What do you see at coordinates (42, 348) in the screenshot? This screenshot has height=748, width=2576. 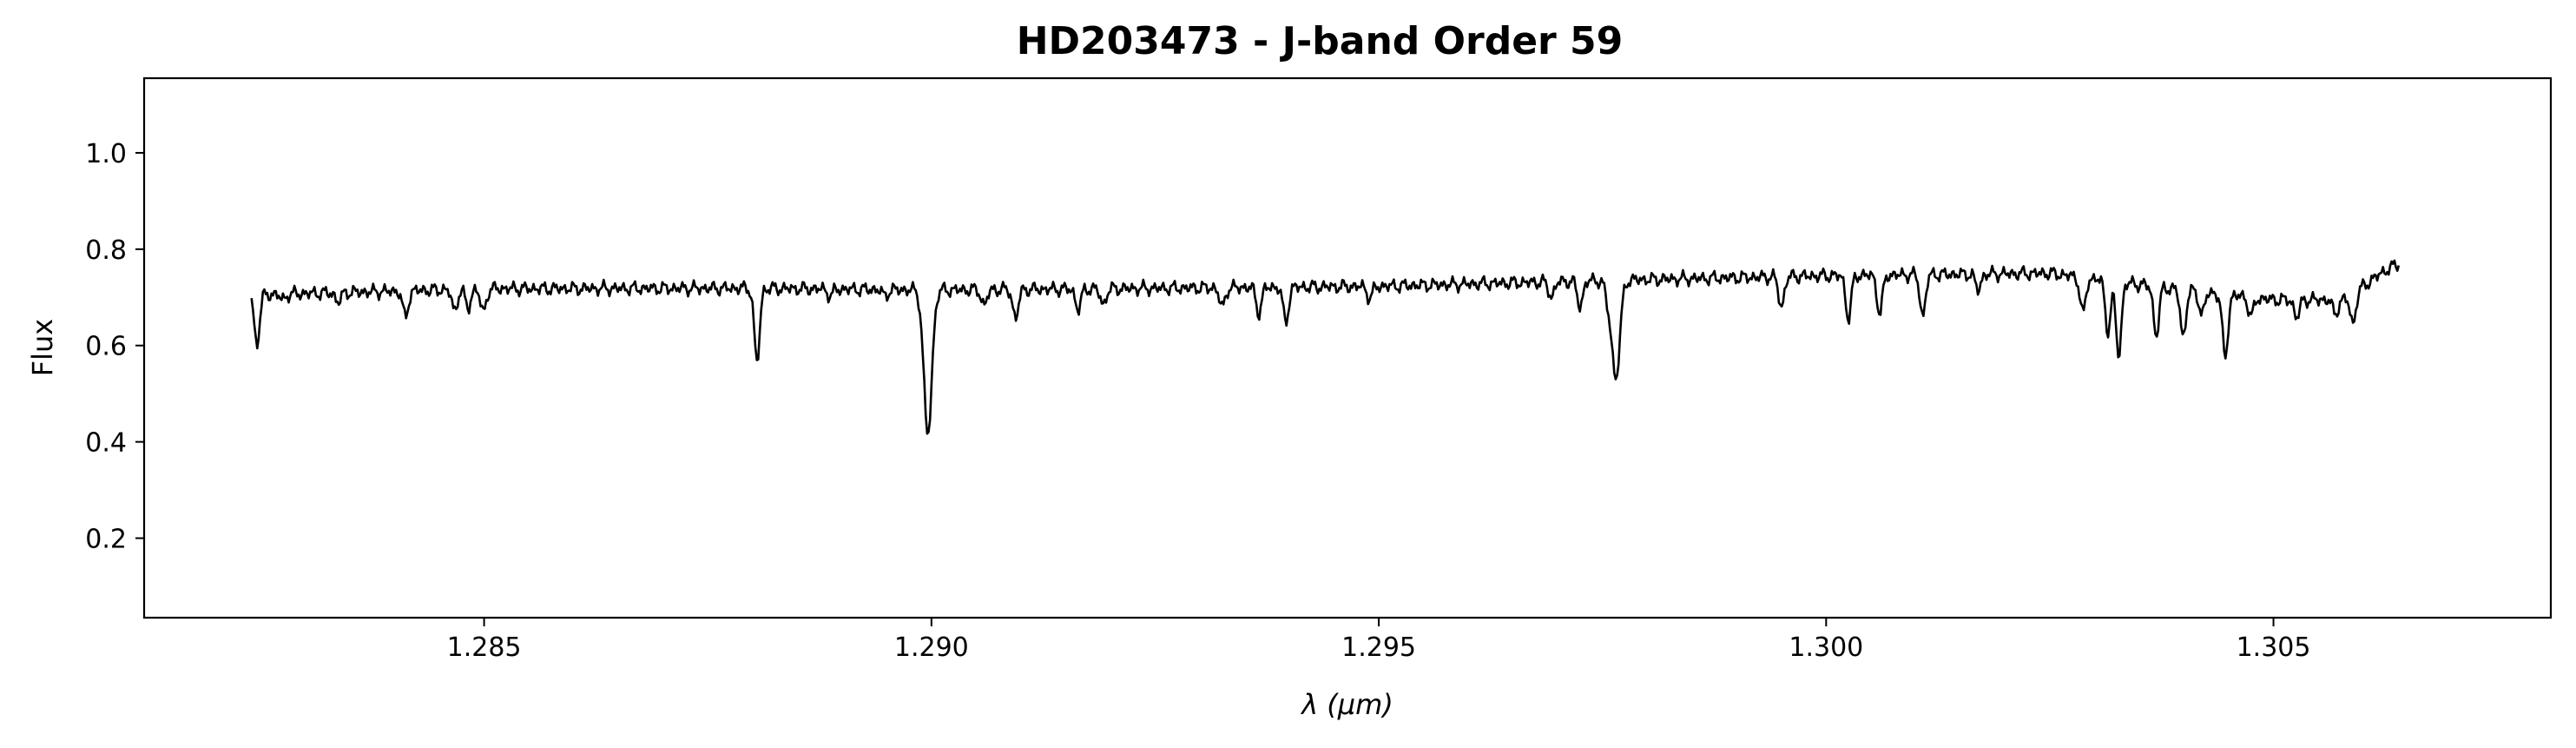 I see `y-axis-label: Flux` at bounding box center [42, 348].